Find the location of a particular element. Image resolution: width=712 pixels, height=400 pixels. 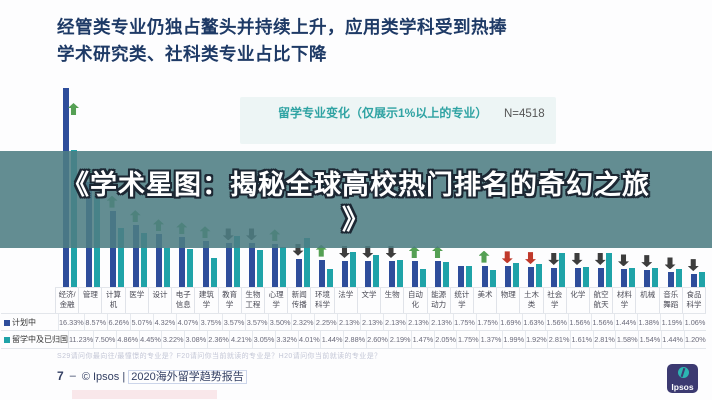

value-cell: 2.81% is located at coordinates (558, 339).